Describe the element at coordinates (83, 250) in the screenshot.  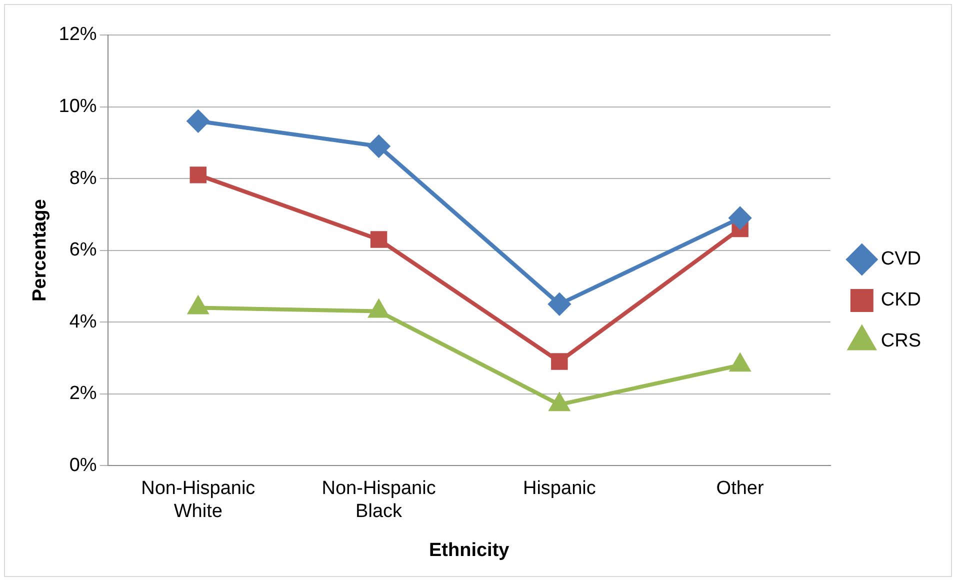
I see `y-tick-label: 6%` at that location.